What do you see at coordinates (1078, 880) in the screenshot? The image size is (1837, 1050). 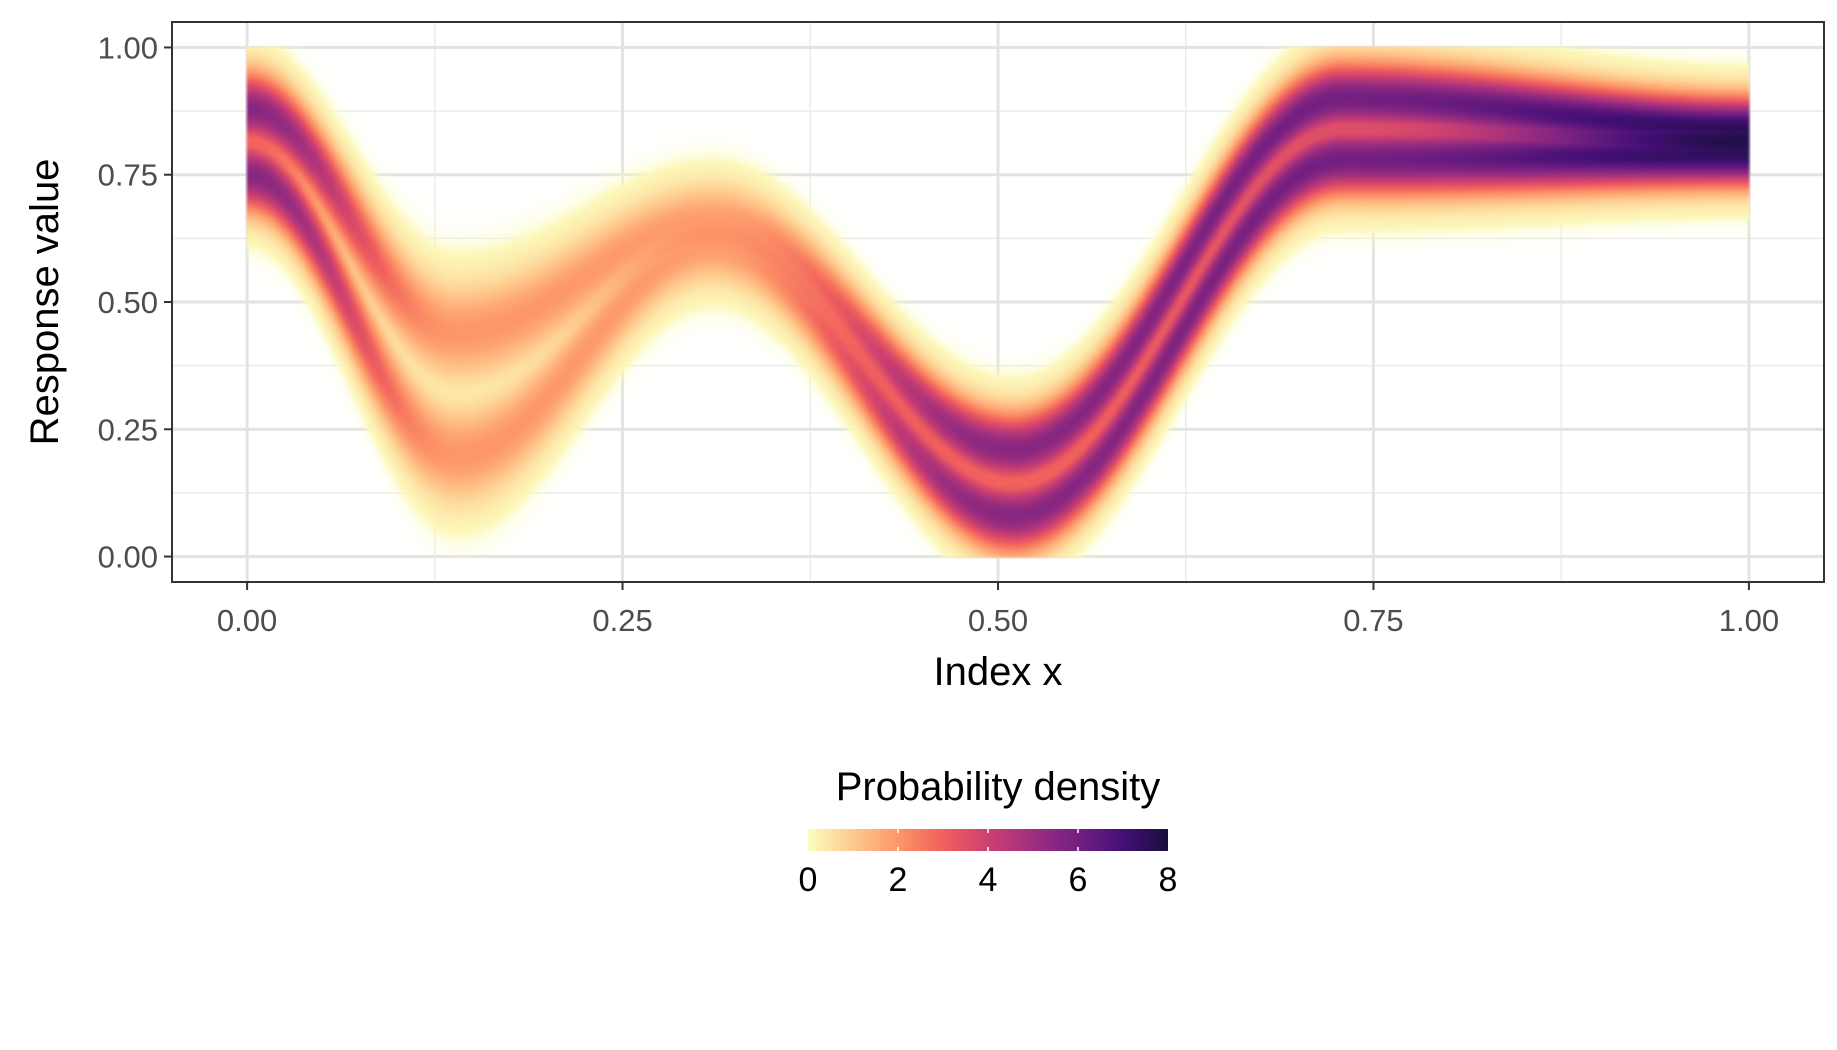 I see `legend-tick-label: 6` at bounding box center [1078, 880].